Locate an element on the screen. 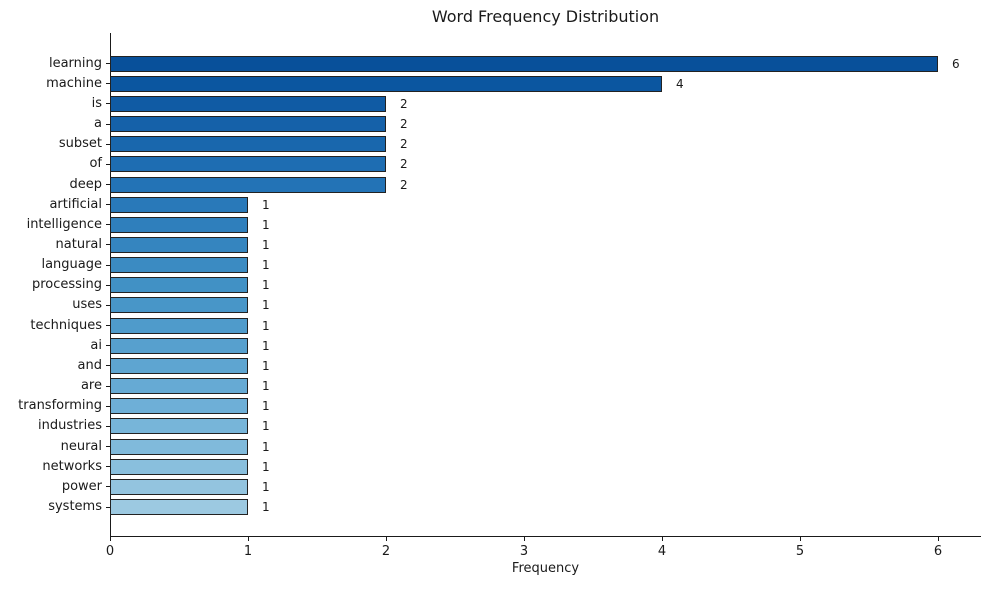 The width and height of the screenshot is (989, 590). y-tick-label: learning is located at coordinates (75, 63).